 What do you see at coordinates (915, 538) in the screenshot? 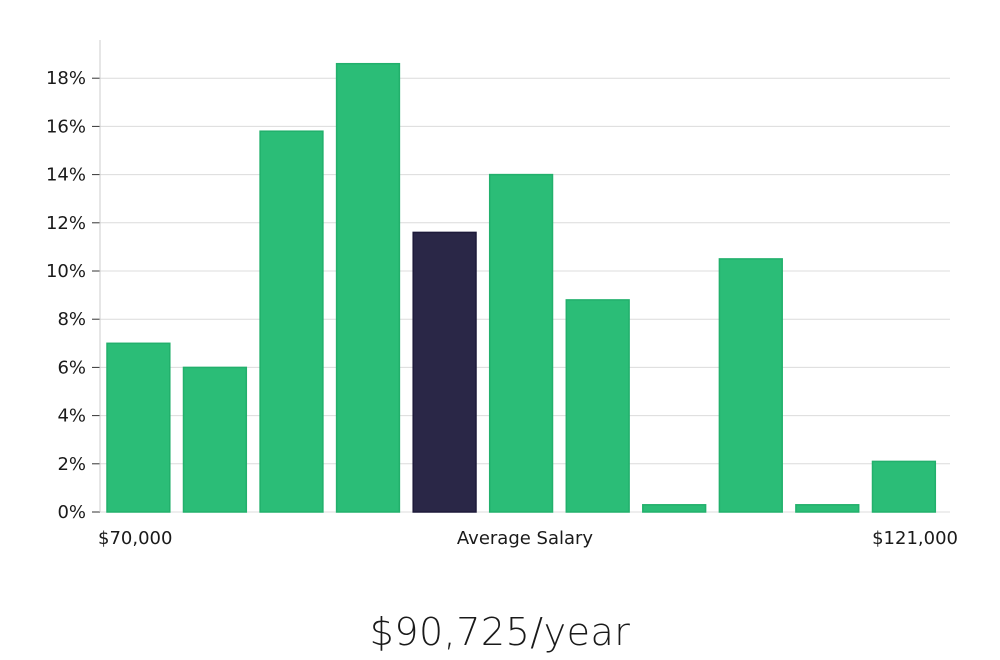
I see `x-axis-max-label: $121,000` at bounding box center [915, 538].